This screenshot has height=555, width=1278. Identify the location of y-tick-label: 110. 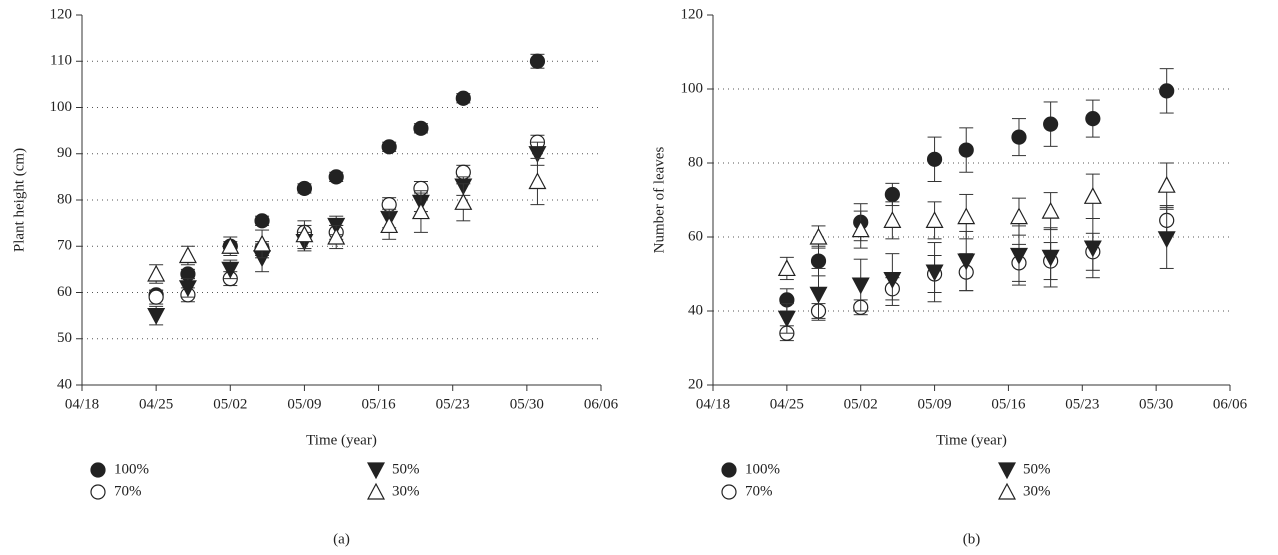
(61, 61).